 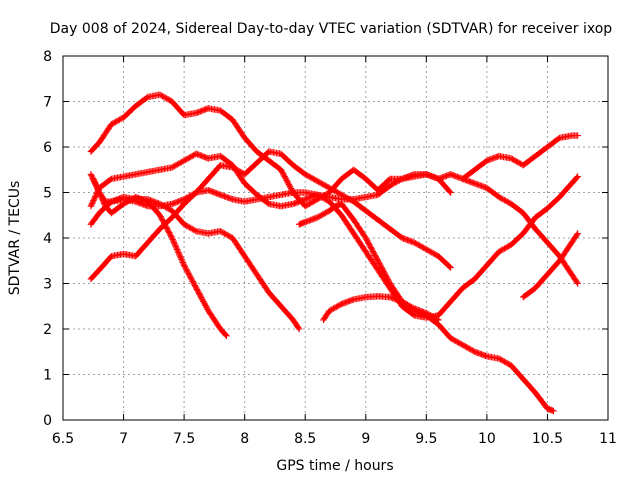 What do you see at coordinates (123, 439) in the screenshot?
I see `x-tick-label: 7` at bounding box center [123, 439].